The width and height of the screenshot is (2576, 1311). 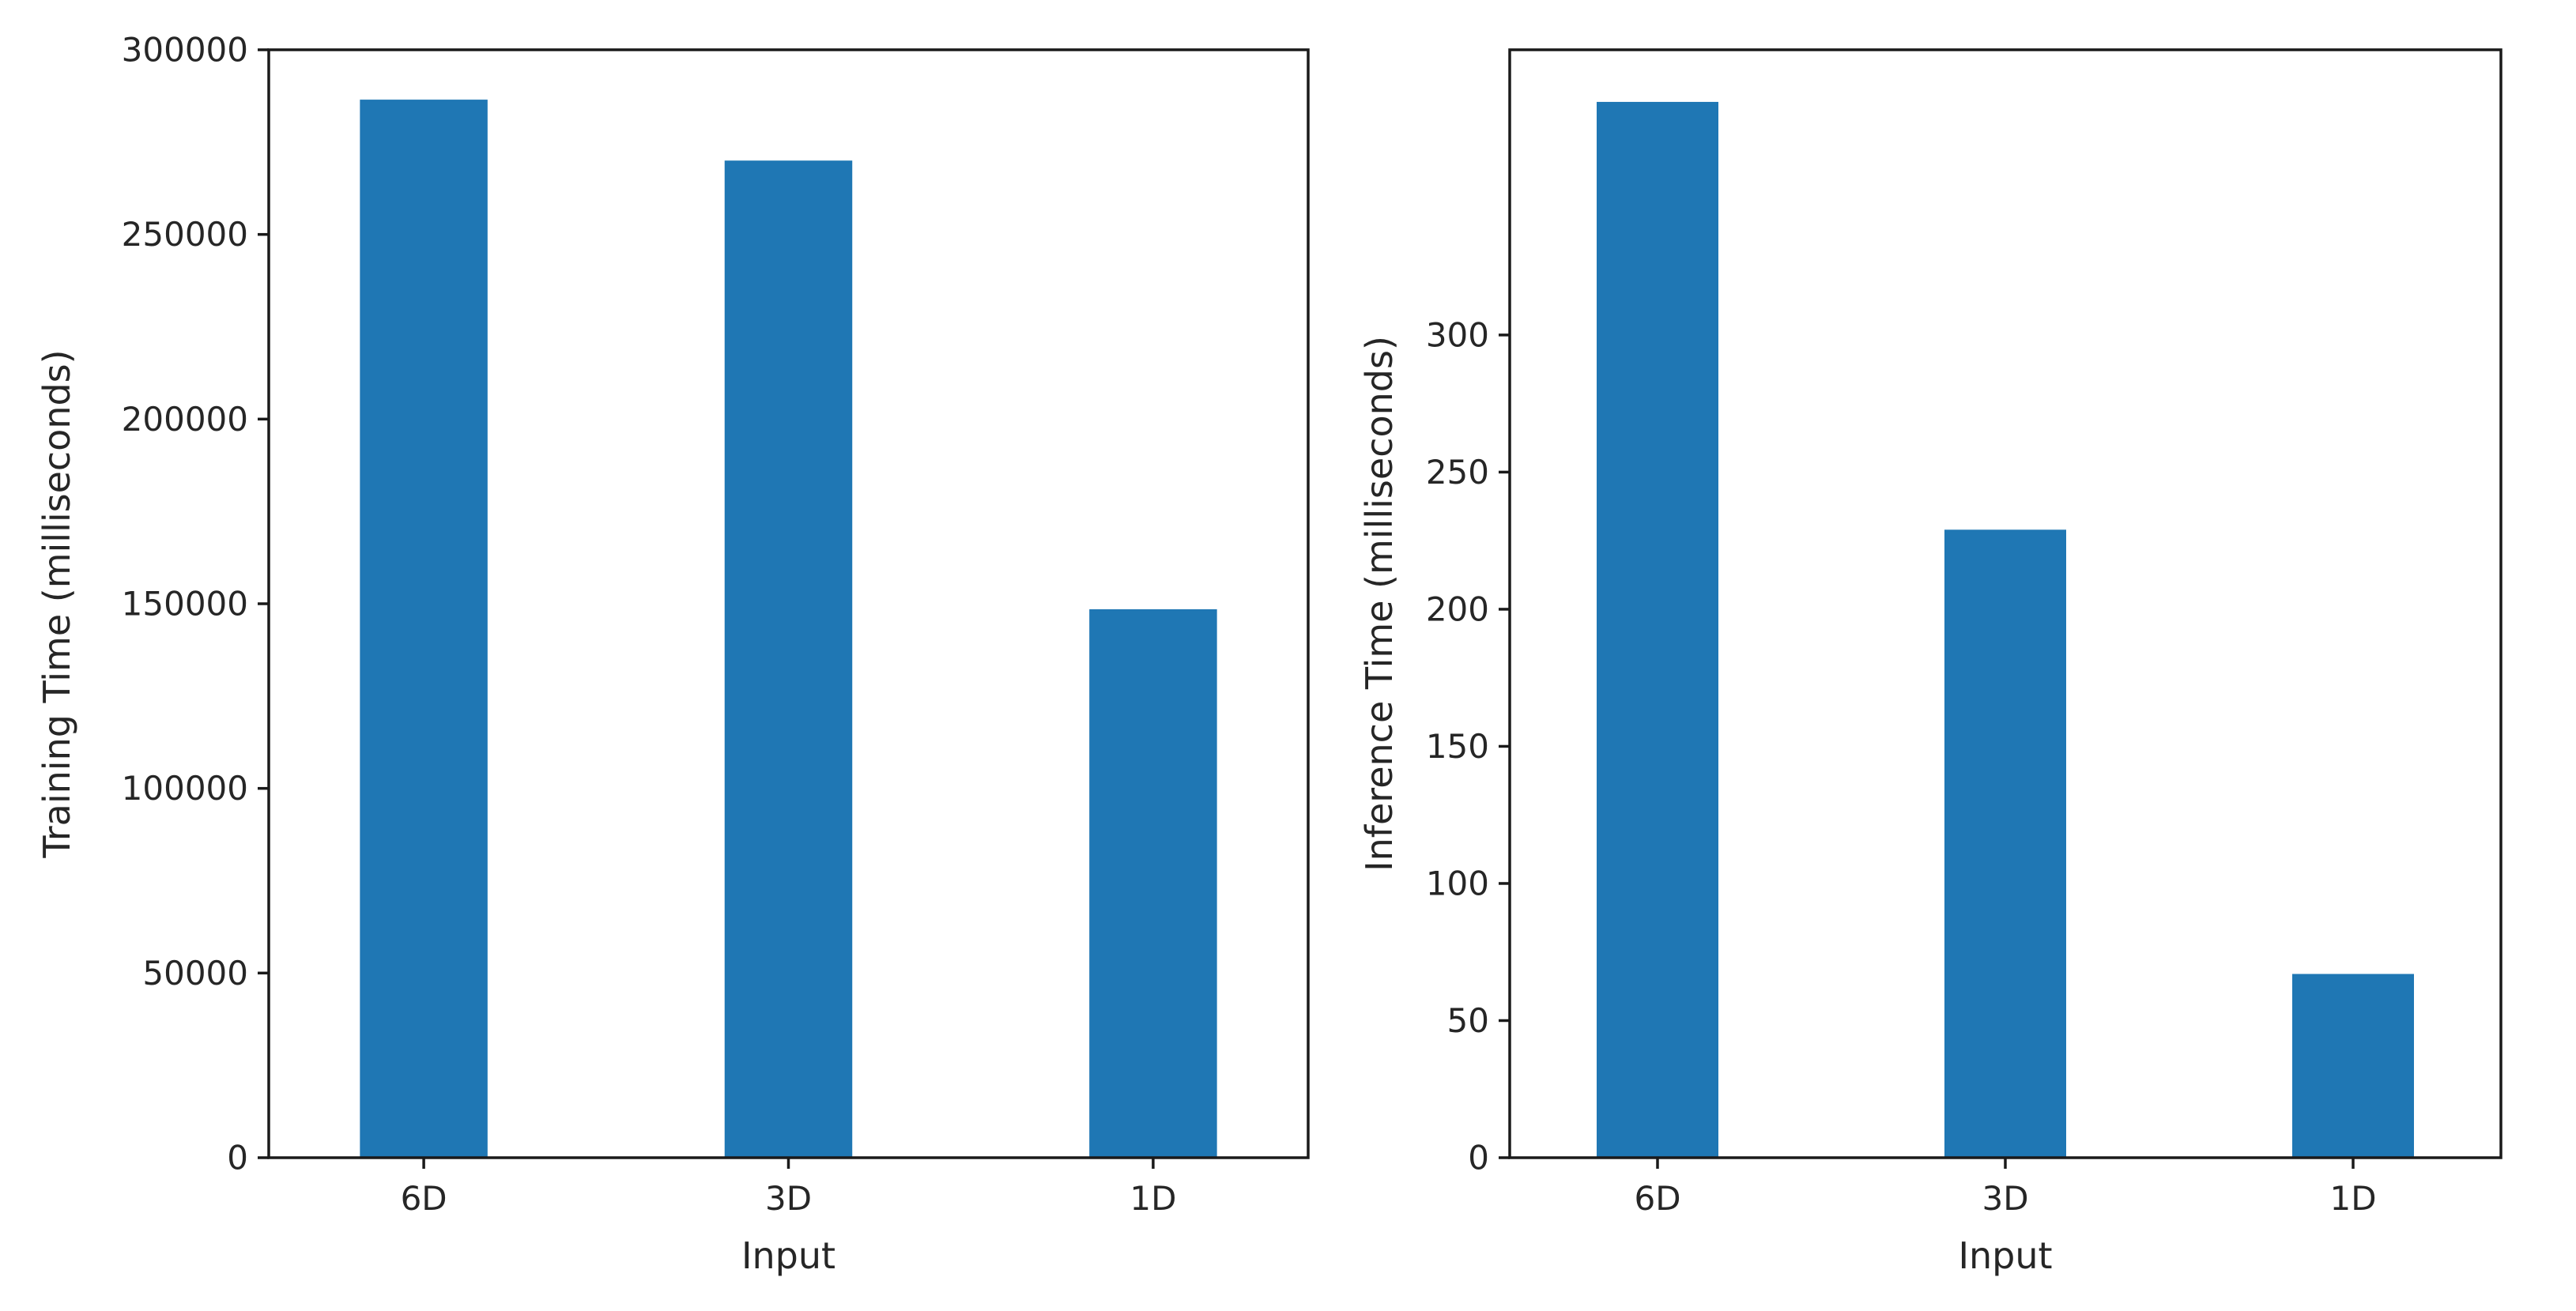 I want to click on y-ticks-group: 0 50000 100000 150000 200000 250000 300000, so click(x=195, y=604).